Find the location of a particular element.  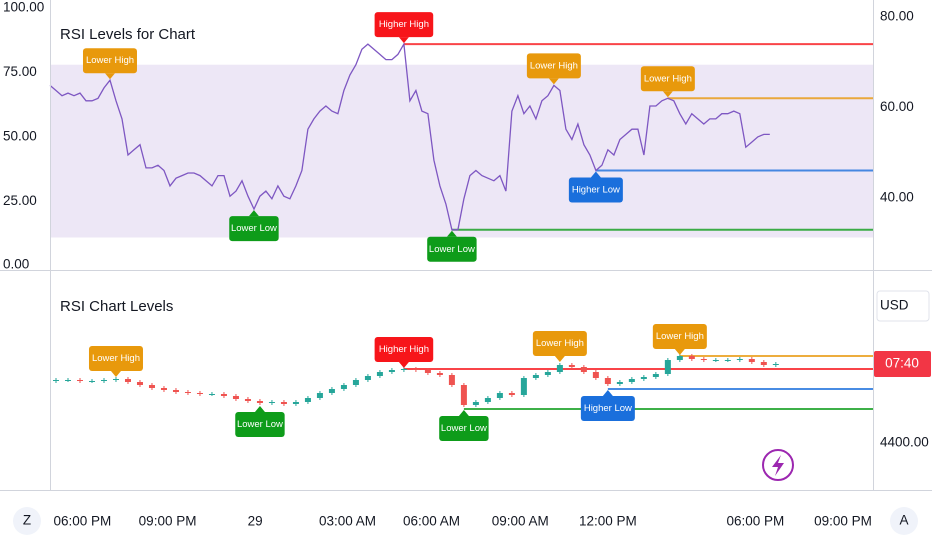

currency-box is located at coordinates (903, 306).